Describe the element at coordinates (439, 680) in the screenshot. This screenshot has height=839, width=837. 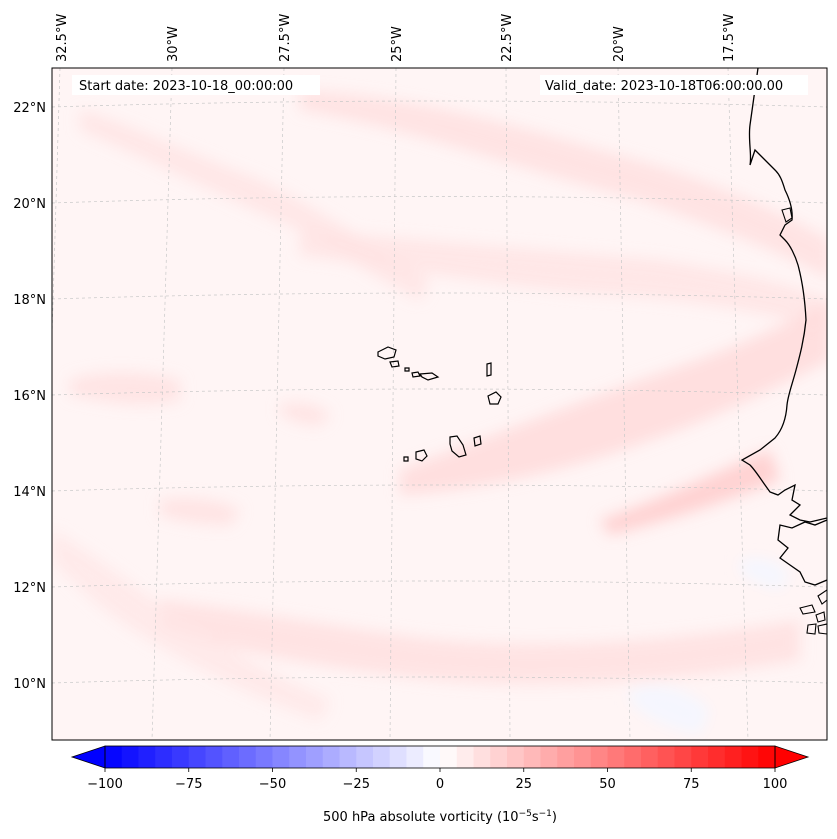
I see `parallel-10n` at that location.